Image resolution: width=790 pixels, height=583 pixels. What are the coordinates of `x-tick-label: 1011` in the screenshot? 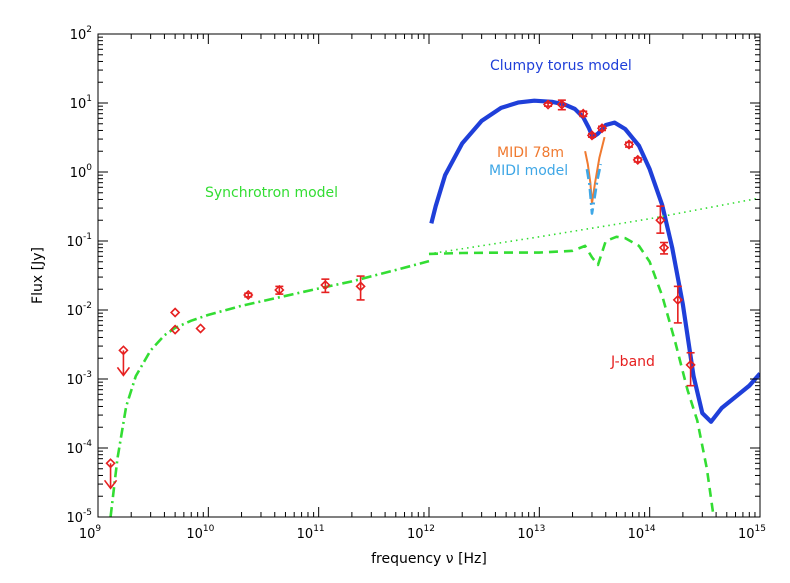 It's located at (311, 533).